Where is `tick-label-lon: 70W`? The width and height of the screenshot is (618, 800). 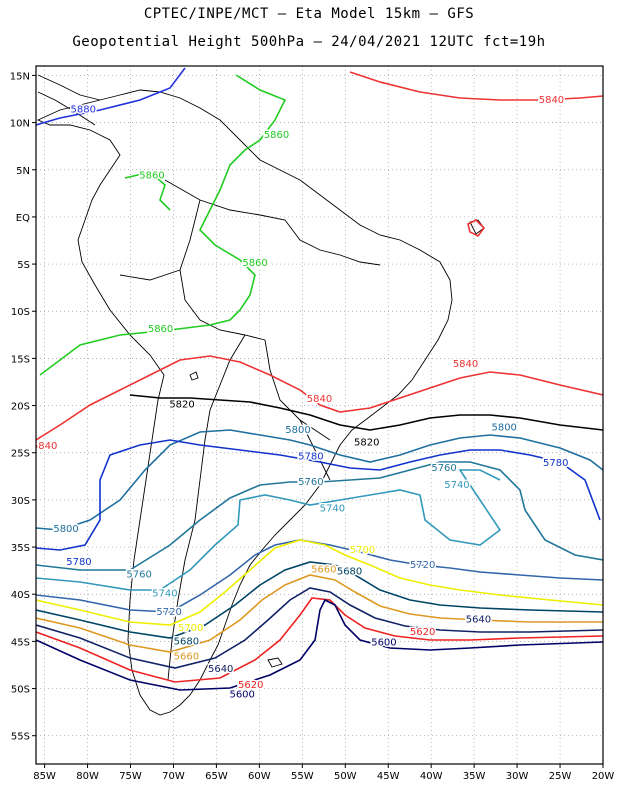 tick-label-lon: 70W is located at coordinates (173, 776).